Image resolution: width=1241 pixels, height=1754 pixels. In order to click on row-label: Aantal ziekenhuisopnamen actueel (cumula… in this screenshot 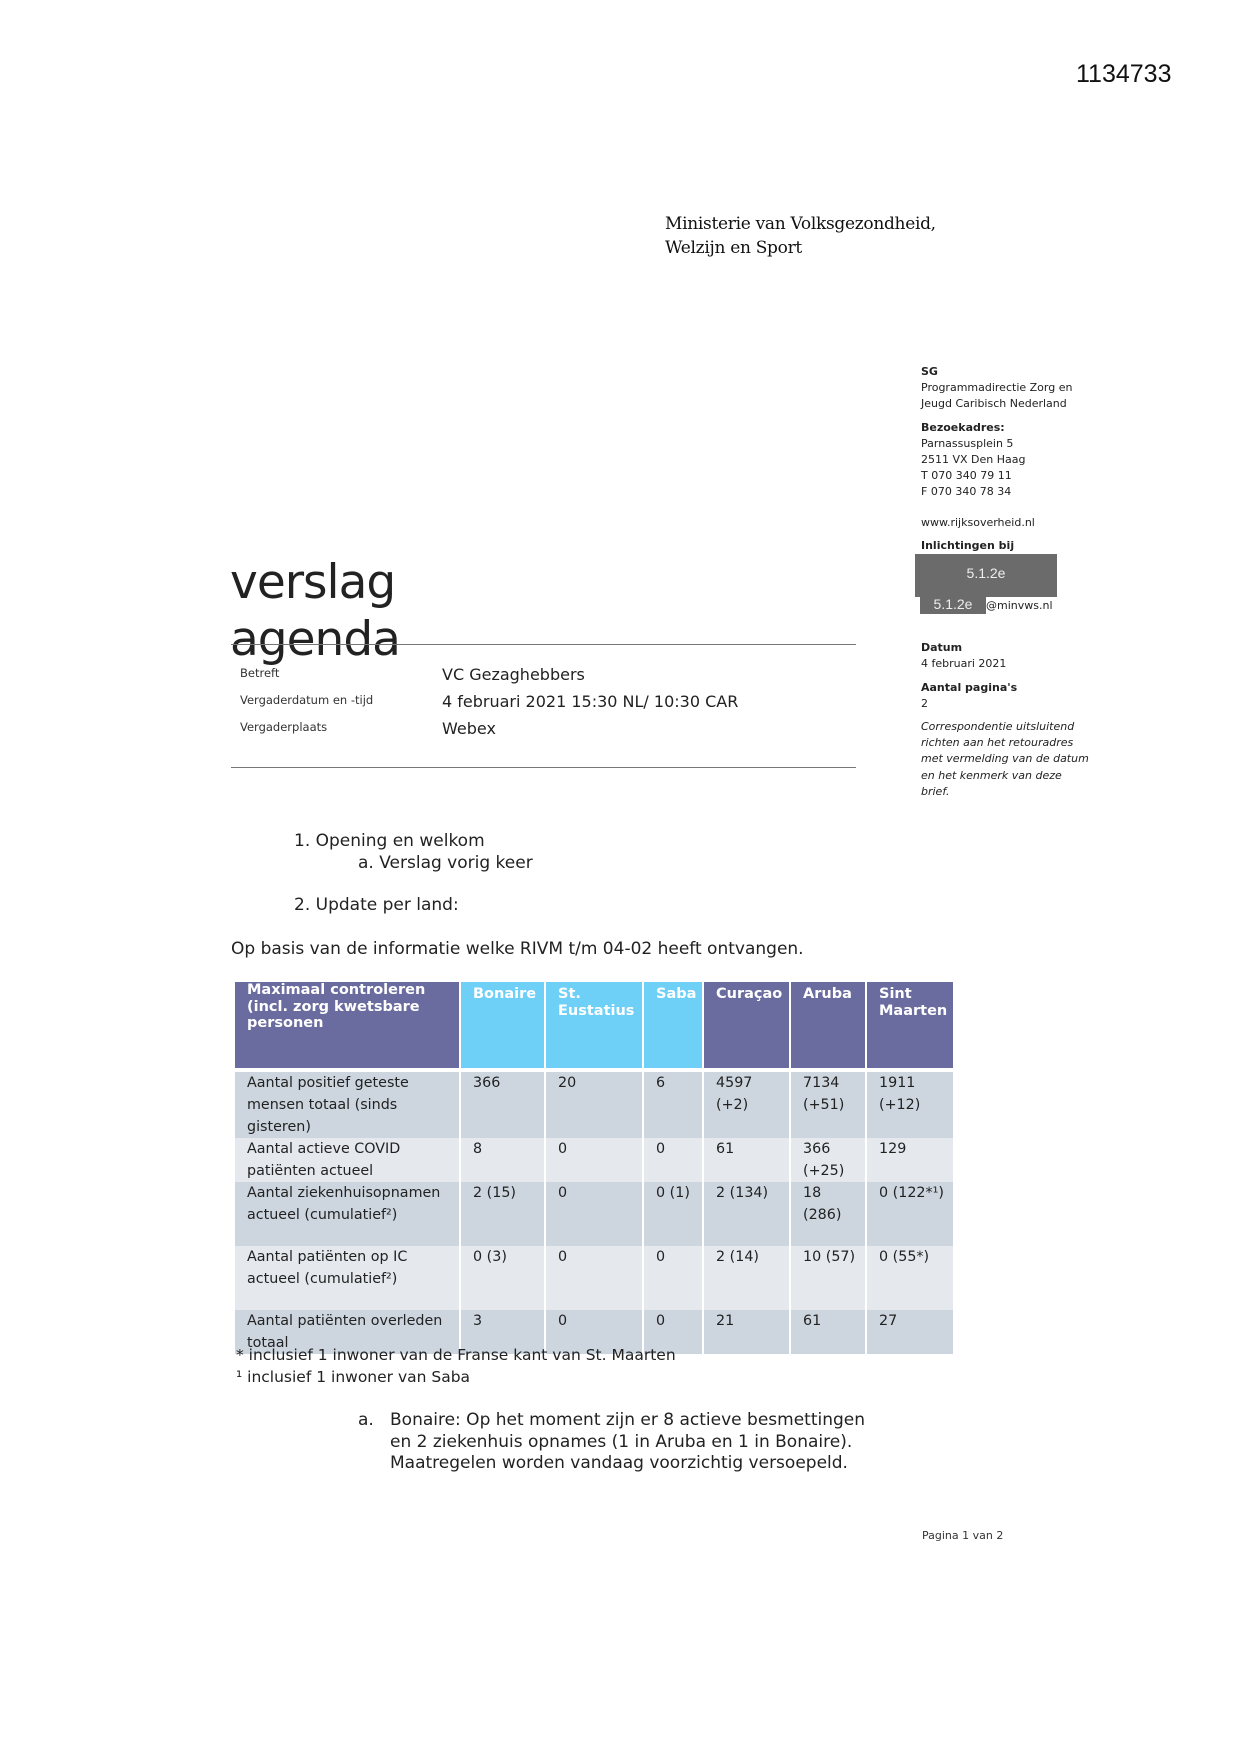, I will do `click(348, 1214)`.